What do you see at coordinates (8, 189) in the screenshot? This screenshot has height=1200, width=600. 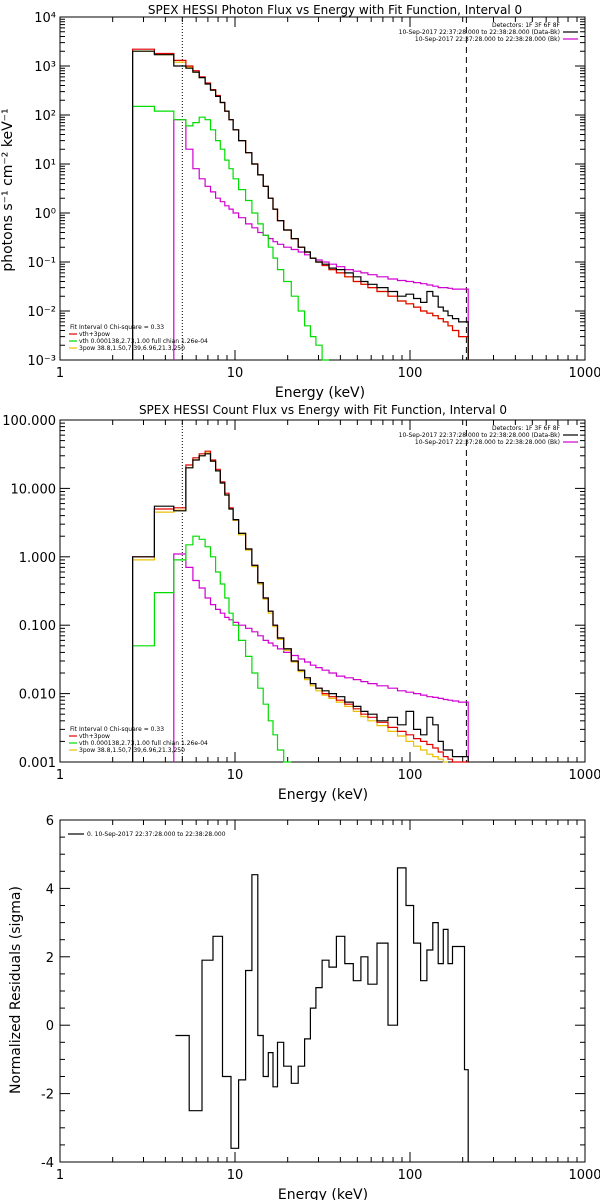 I see `photon-panel-ylabel: photons s⁻¹ cm⁻² keV⁻¹` at bounding box center [8, 189].